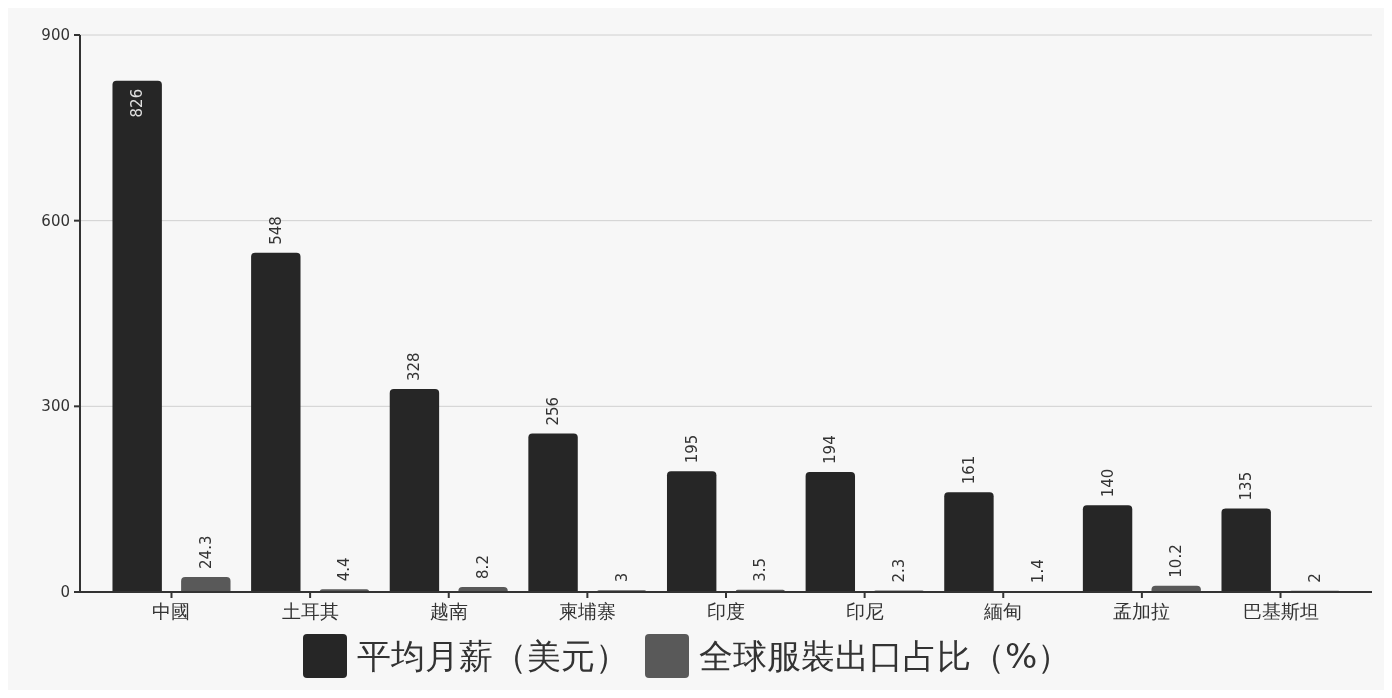  Describe the element at coordinates (1003, 611) in the screenshot. I see `x-tick-label: 緬甸` at that location.